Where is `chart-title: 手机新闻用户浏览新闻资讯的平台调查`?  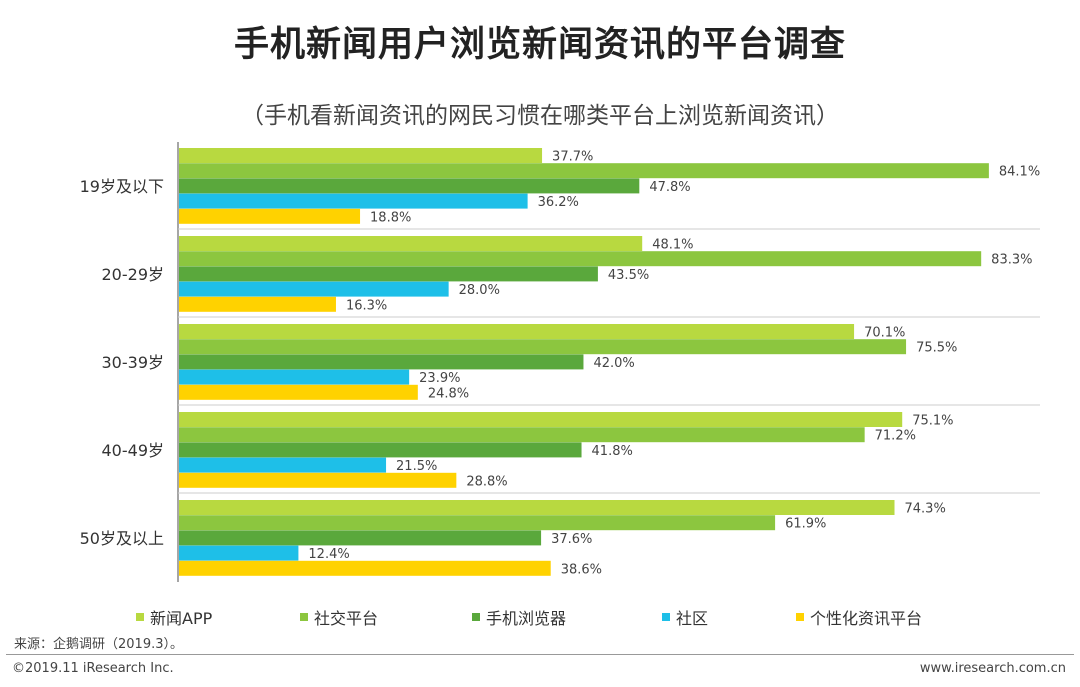
chart-title: 手机新闻用户浏览新闻资讯的平台调查 is located at coordinates (539, 45).